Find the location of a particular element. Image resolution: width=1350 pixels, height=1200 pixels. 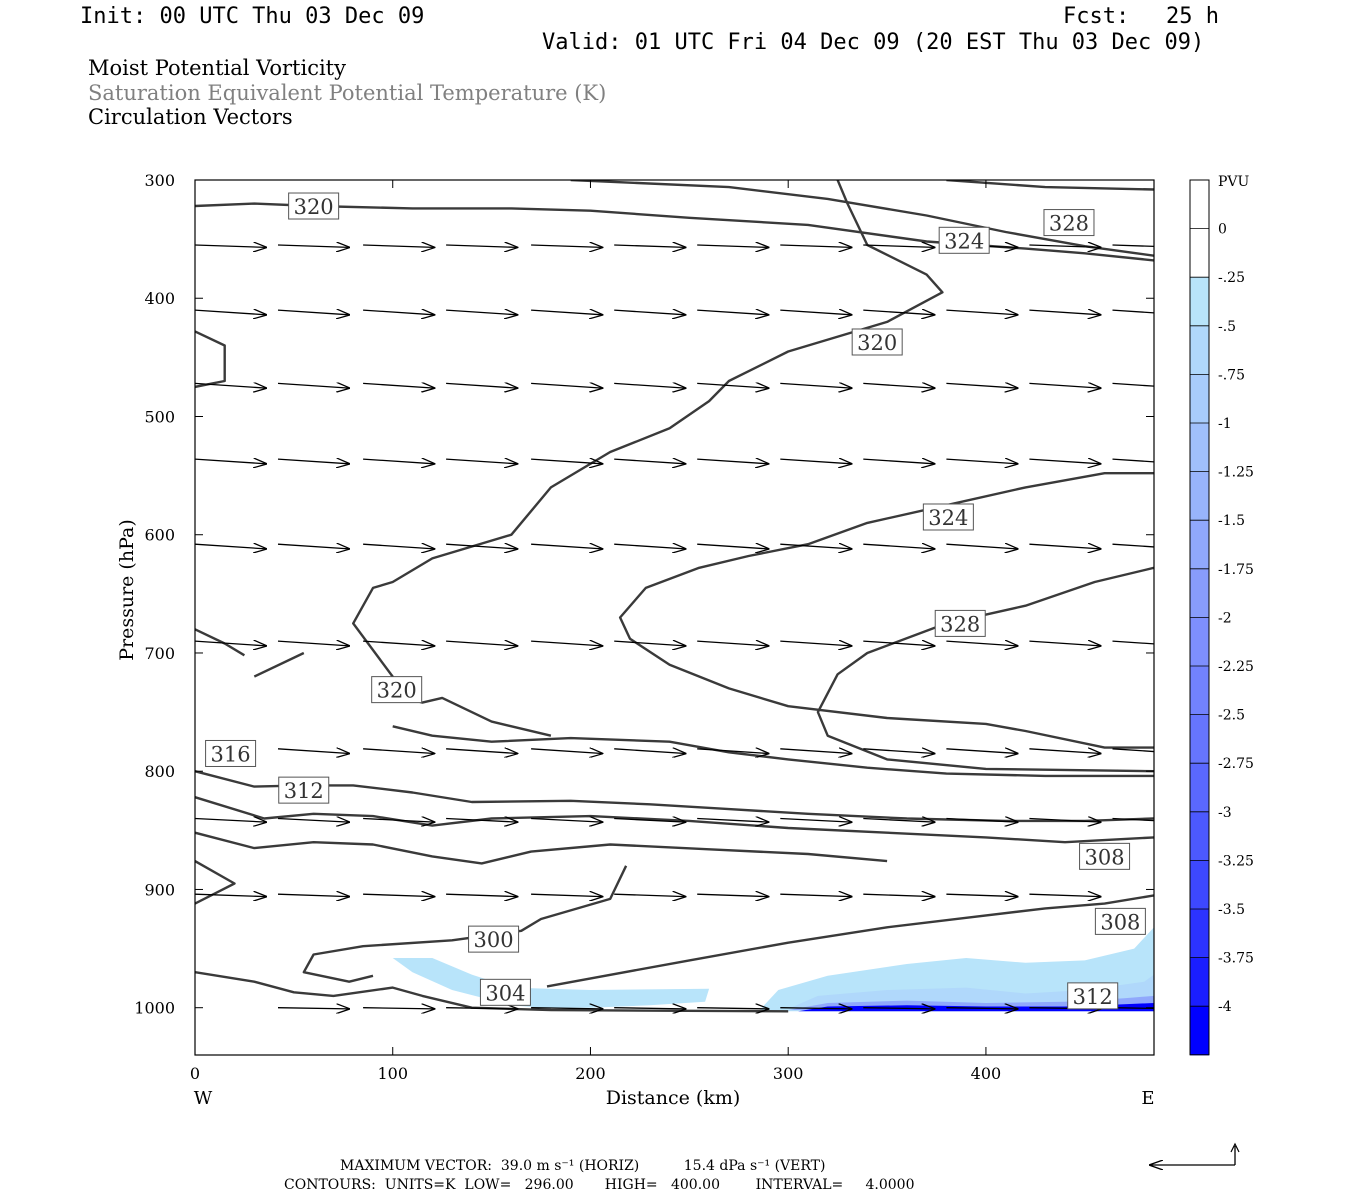

y-tick-label: 300 is located at coordinates (159, 180).